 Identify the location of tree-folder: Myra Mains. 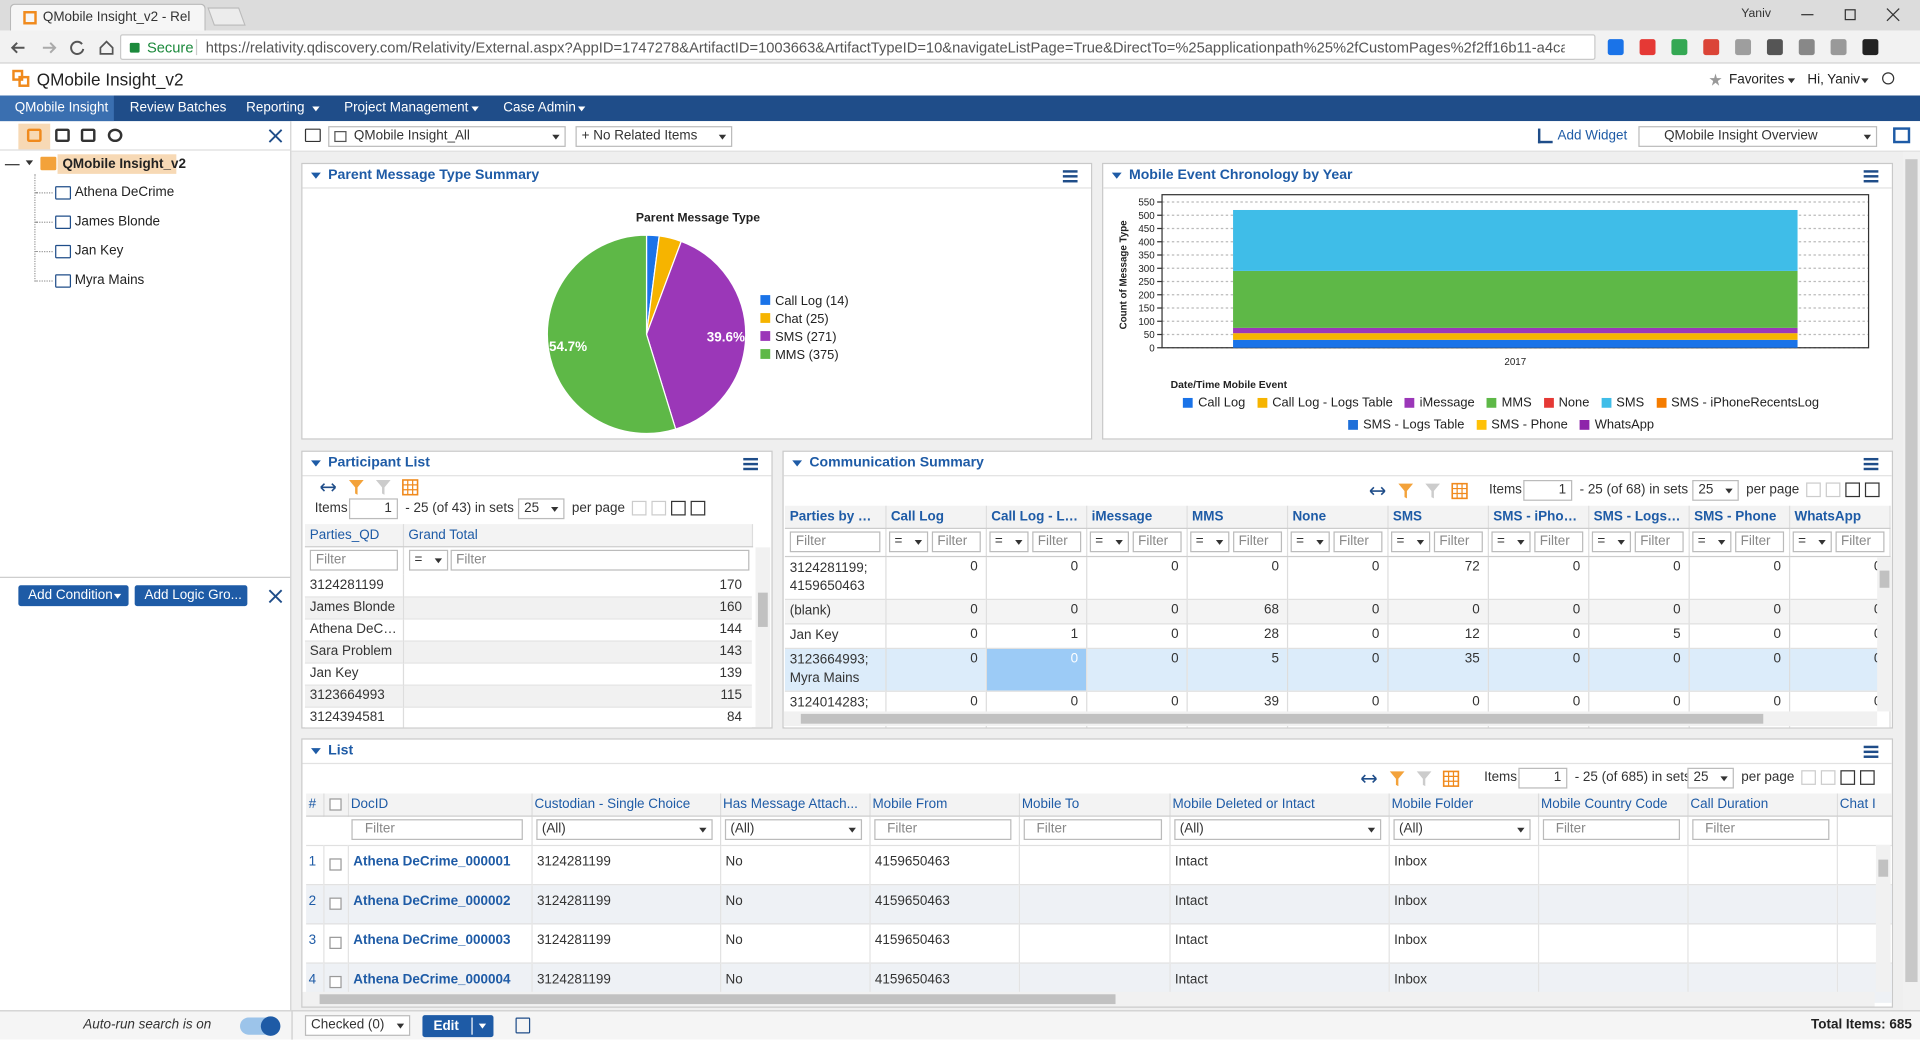
(109, 280).